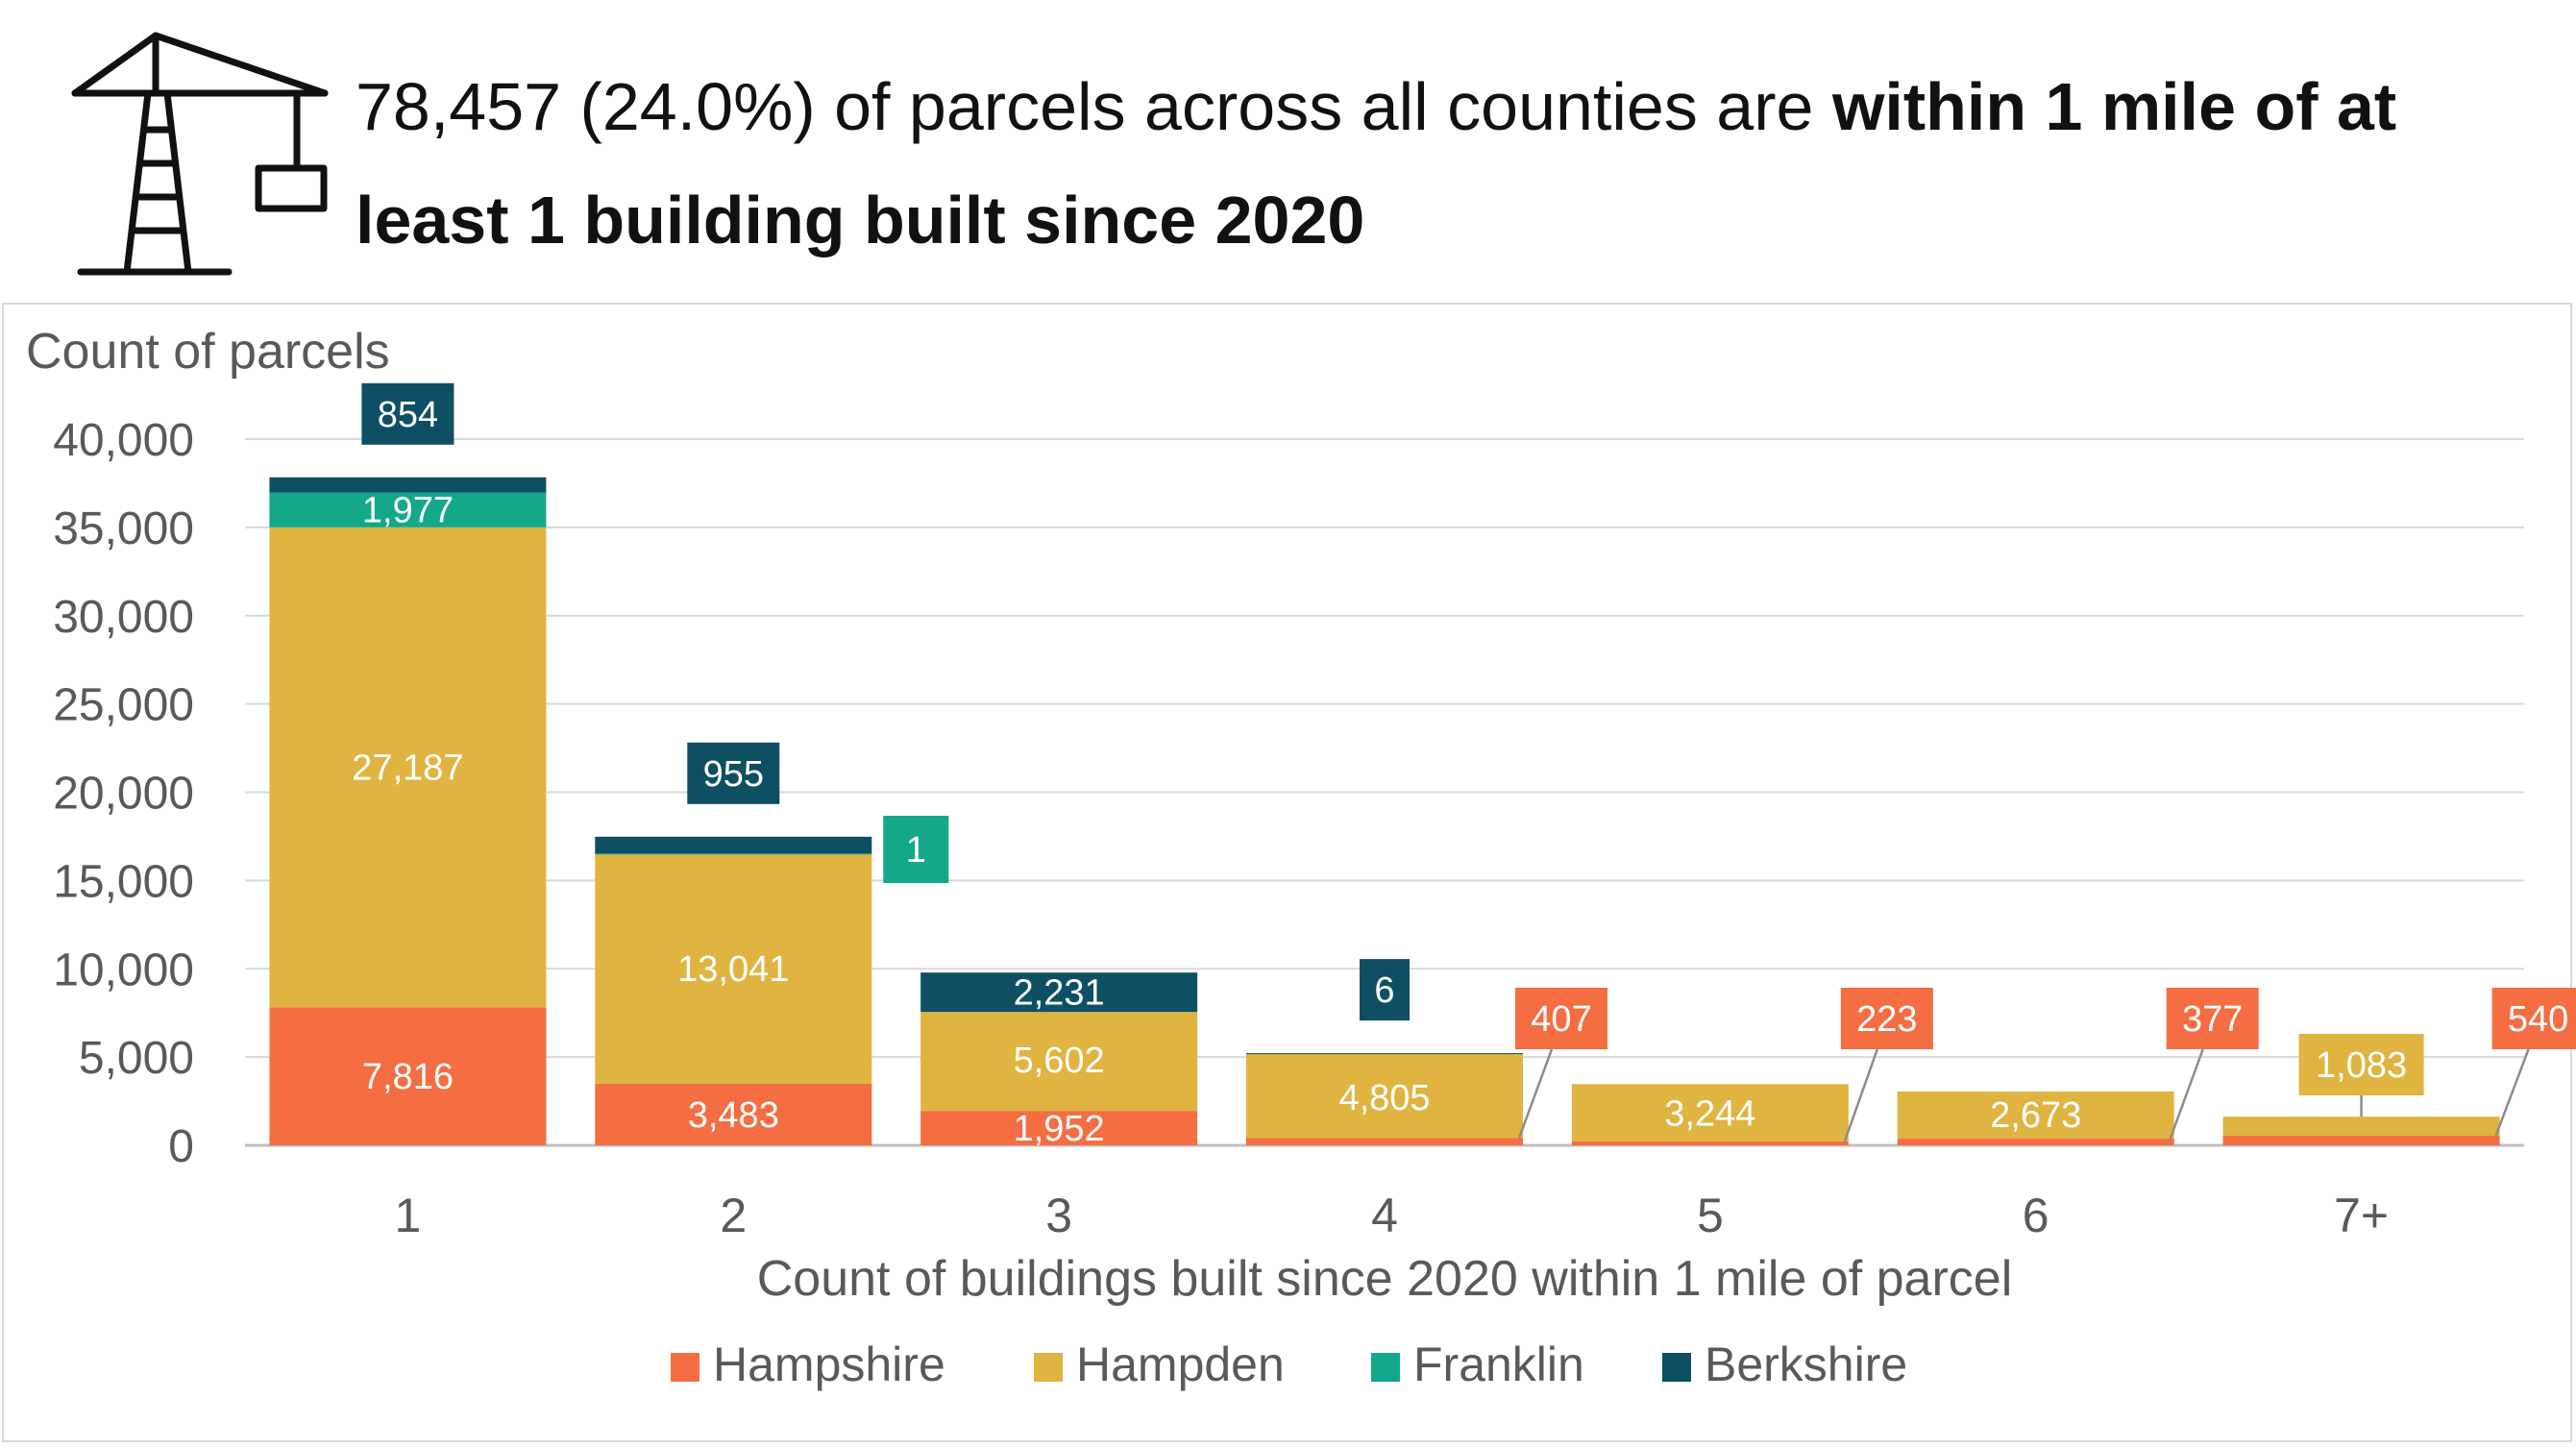 The width and height of the screenshot is (2576, 1448). I want to click on data-label-text: 1,083, so click(2361, 1065).